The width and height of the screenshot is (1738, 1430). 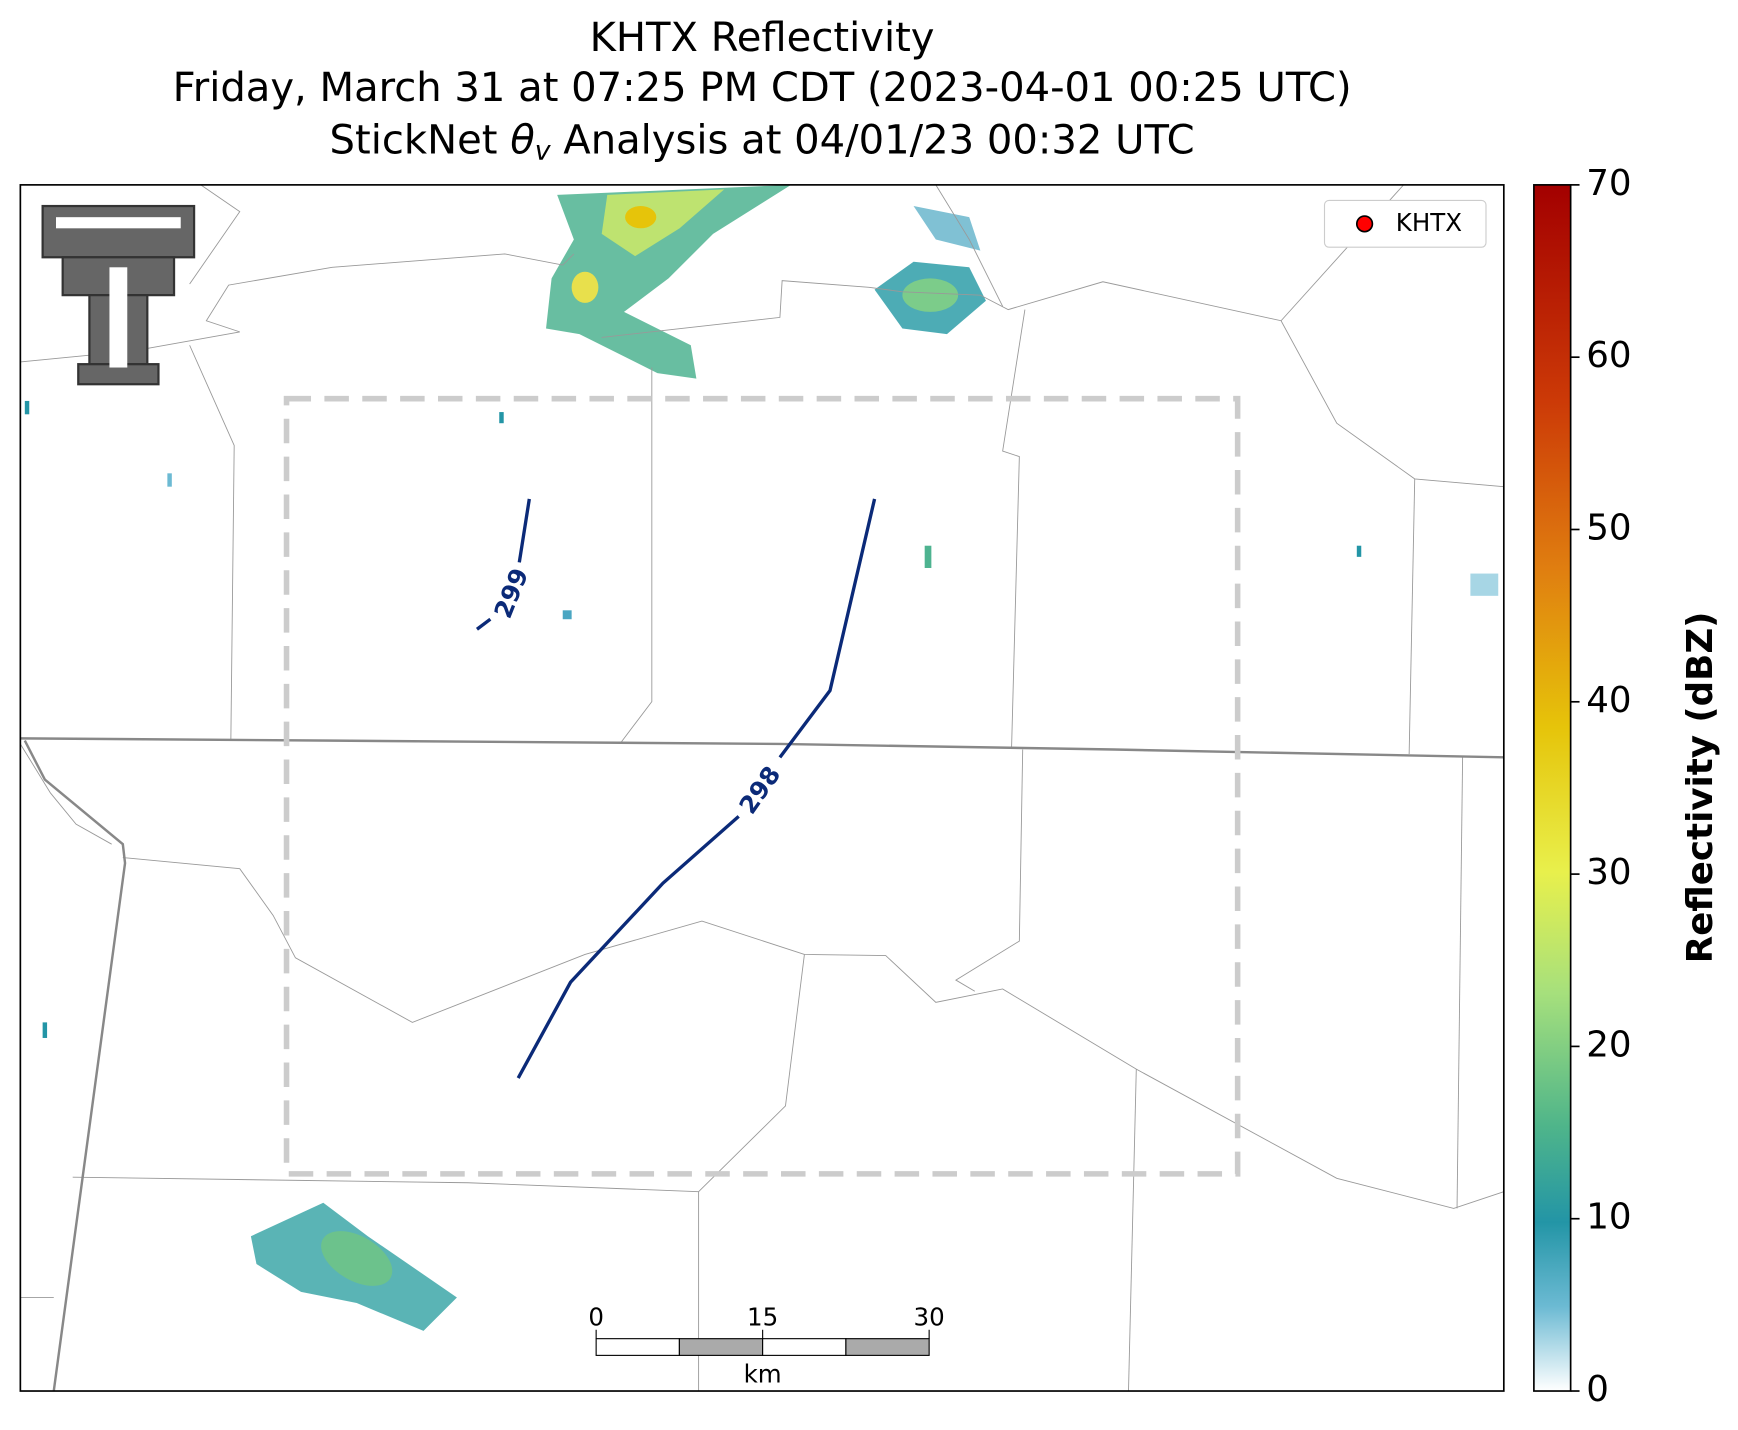 I want to click on legend-marker, so click(x=1364, y=224).